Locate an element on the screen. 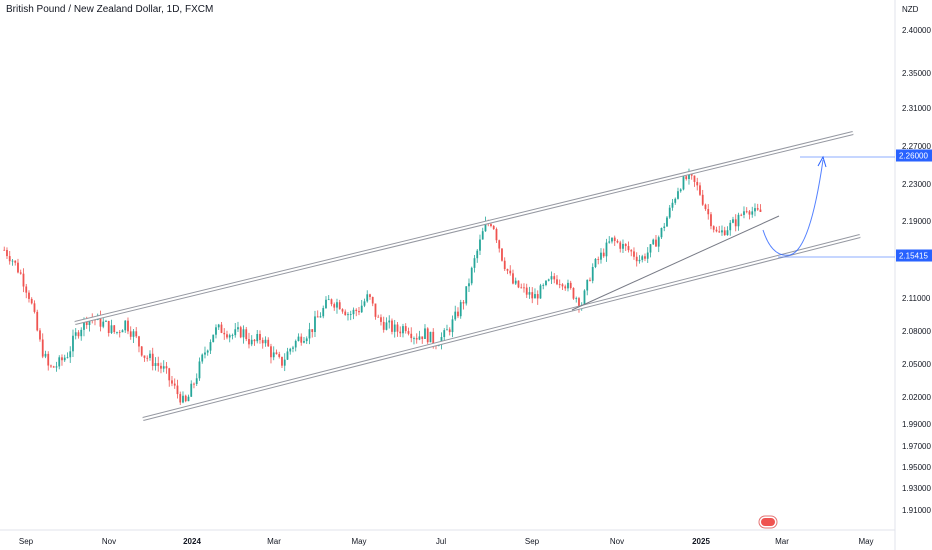  price-markers: 2.26000 2.15415 is located at coordinates (914, 205).